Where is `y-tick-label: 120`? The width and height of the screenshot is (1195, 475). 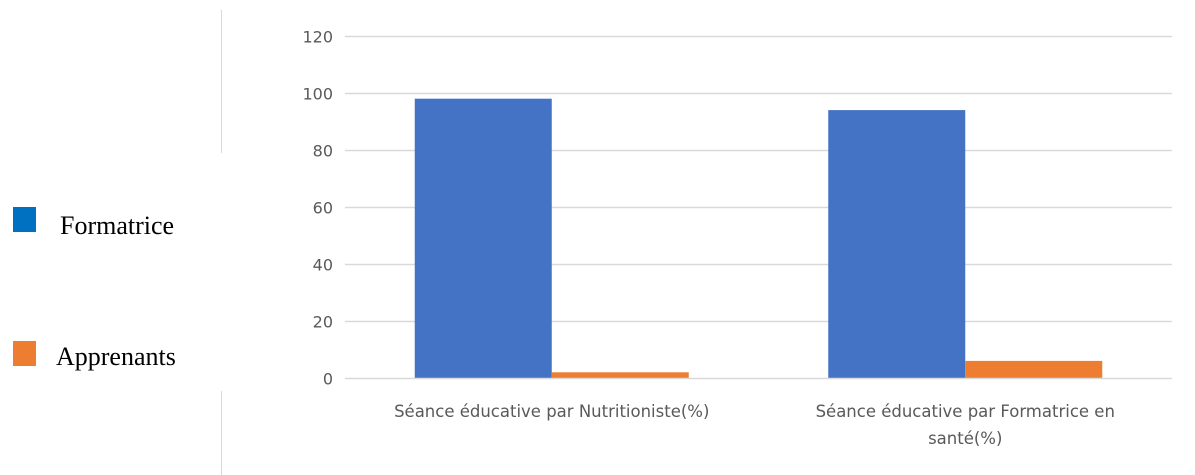 y-tick-label: 120 is located at coordinates (317, 37).